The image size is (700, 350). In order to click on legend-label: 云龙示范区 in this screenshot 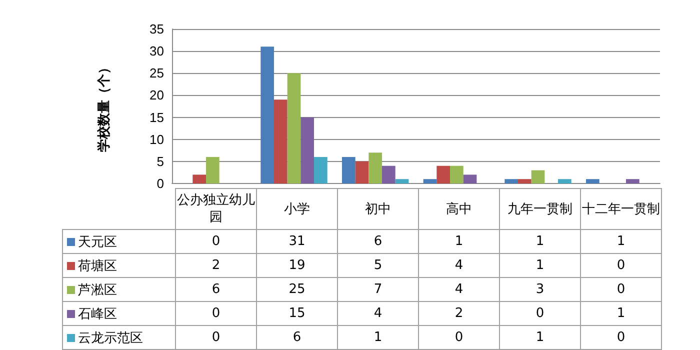, I will do `click(110, 338)`.